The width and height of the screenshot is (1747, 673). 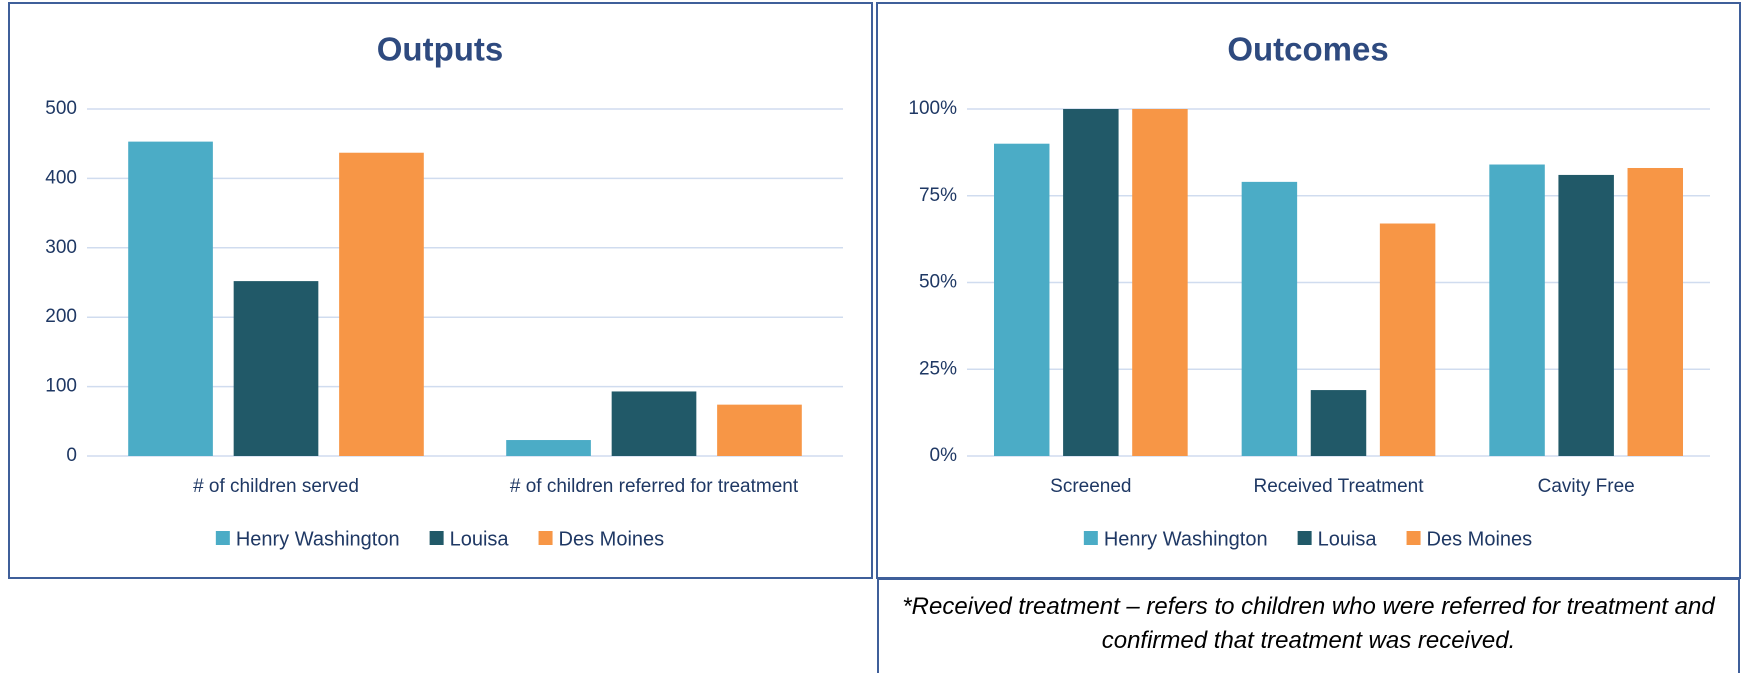 What do you see at coordinates (61, 177) in the screenshot?
I see `y-tick-label: 400` at bounding box center [61, 177].